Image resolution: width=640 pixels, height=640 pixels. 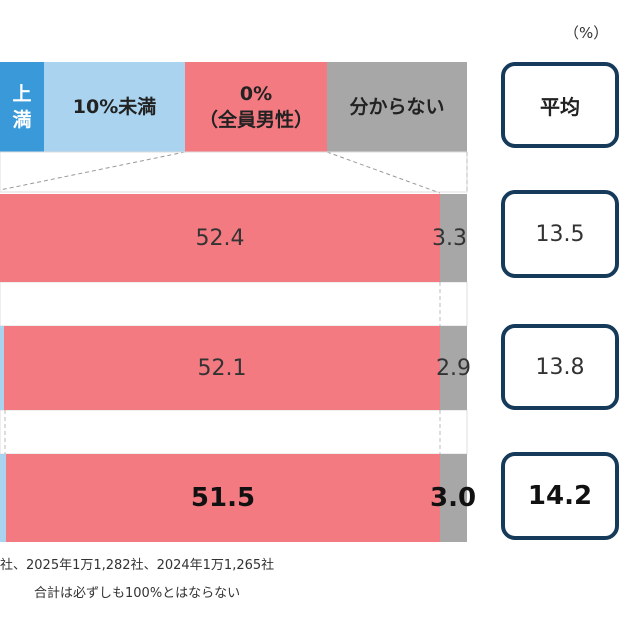 I want to click on data-label-unknown-row3: 3.0, so click(x=453, y=498).